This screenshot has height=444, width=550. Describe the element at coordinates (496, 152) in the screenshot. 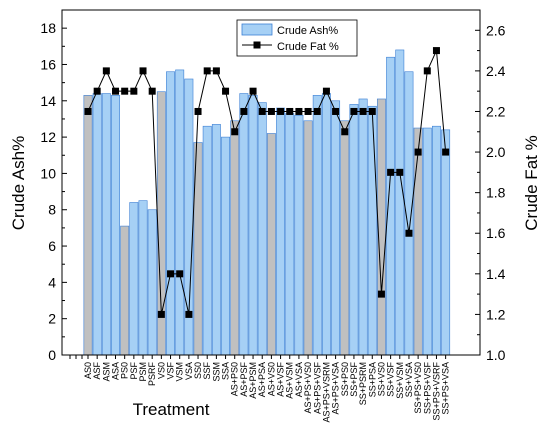

I see `right-tick-label: 2.0` at that location.